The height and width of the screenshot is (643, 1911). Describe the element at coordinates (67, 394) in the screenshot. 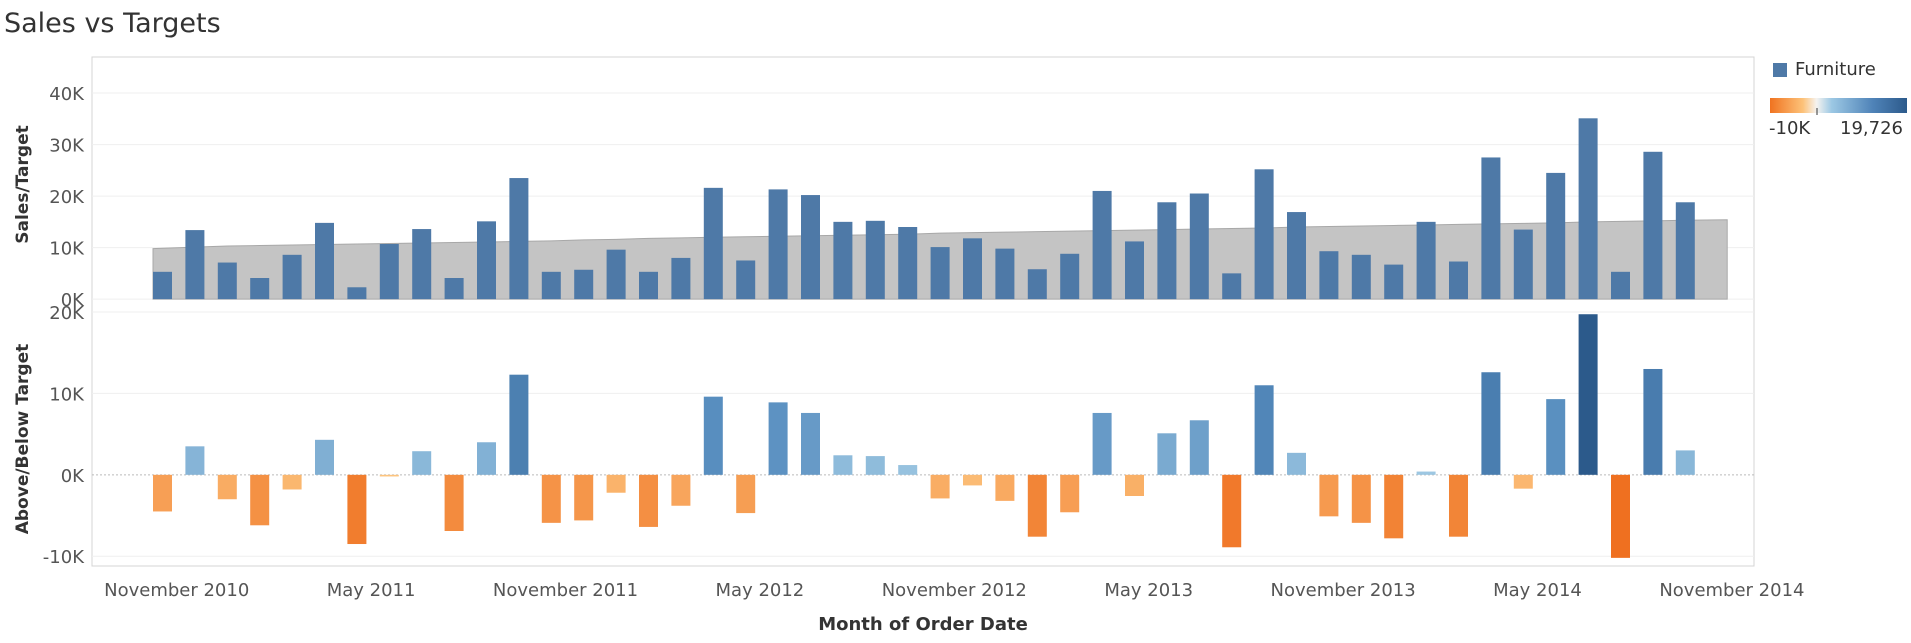

I see `bottom-y-tick-label: 10K` at that location.